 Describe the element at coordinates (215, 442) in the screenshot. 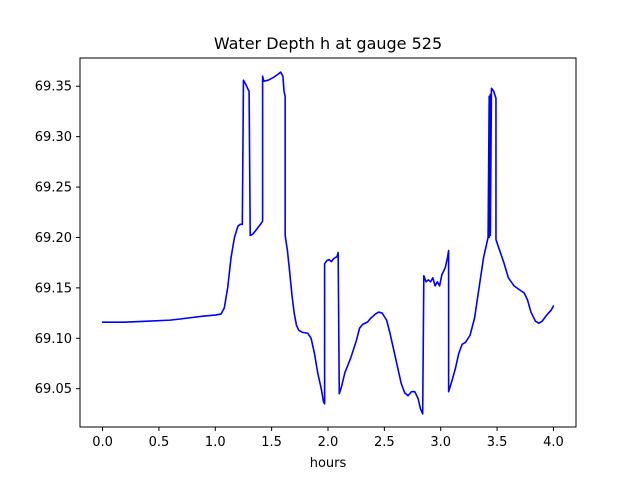

I see `x-tick-label: 1.0` at that location.